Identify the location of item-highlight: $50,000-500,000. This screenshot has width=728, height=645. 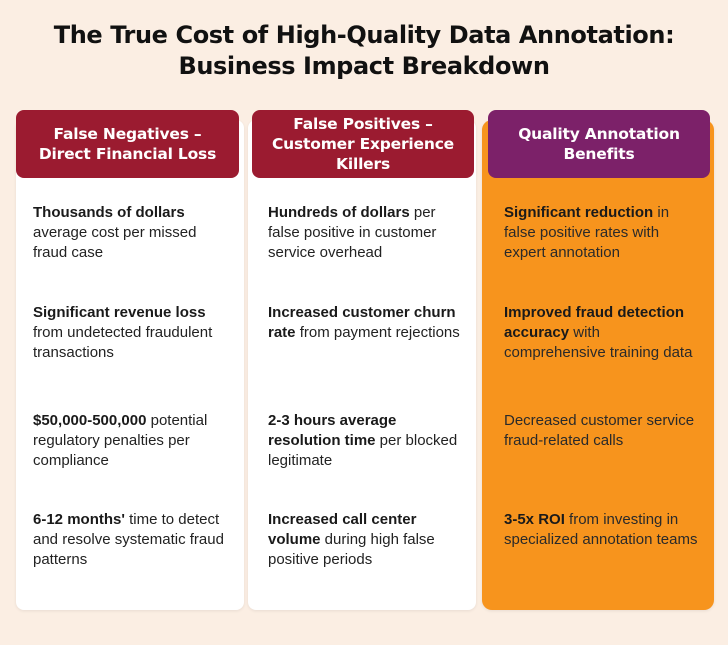
(90, 420).